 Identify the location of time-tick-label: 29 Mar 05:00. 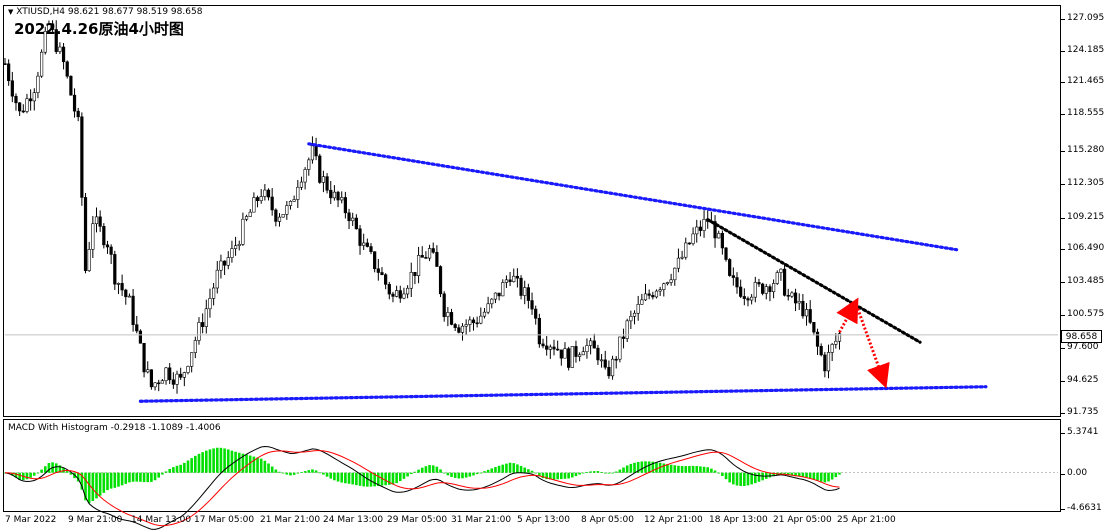
(417, 520).